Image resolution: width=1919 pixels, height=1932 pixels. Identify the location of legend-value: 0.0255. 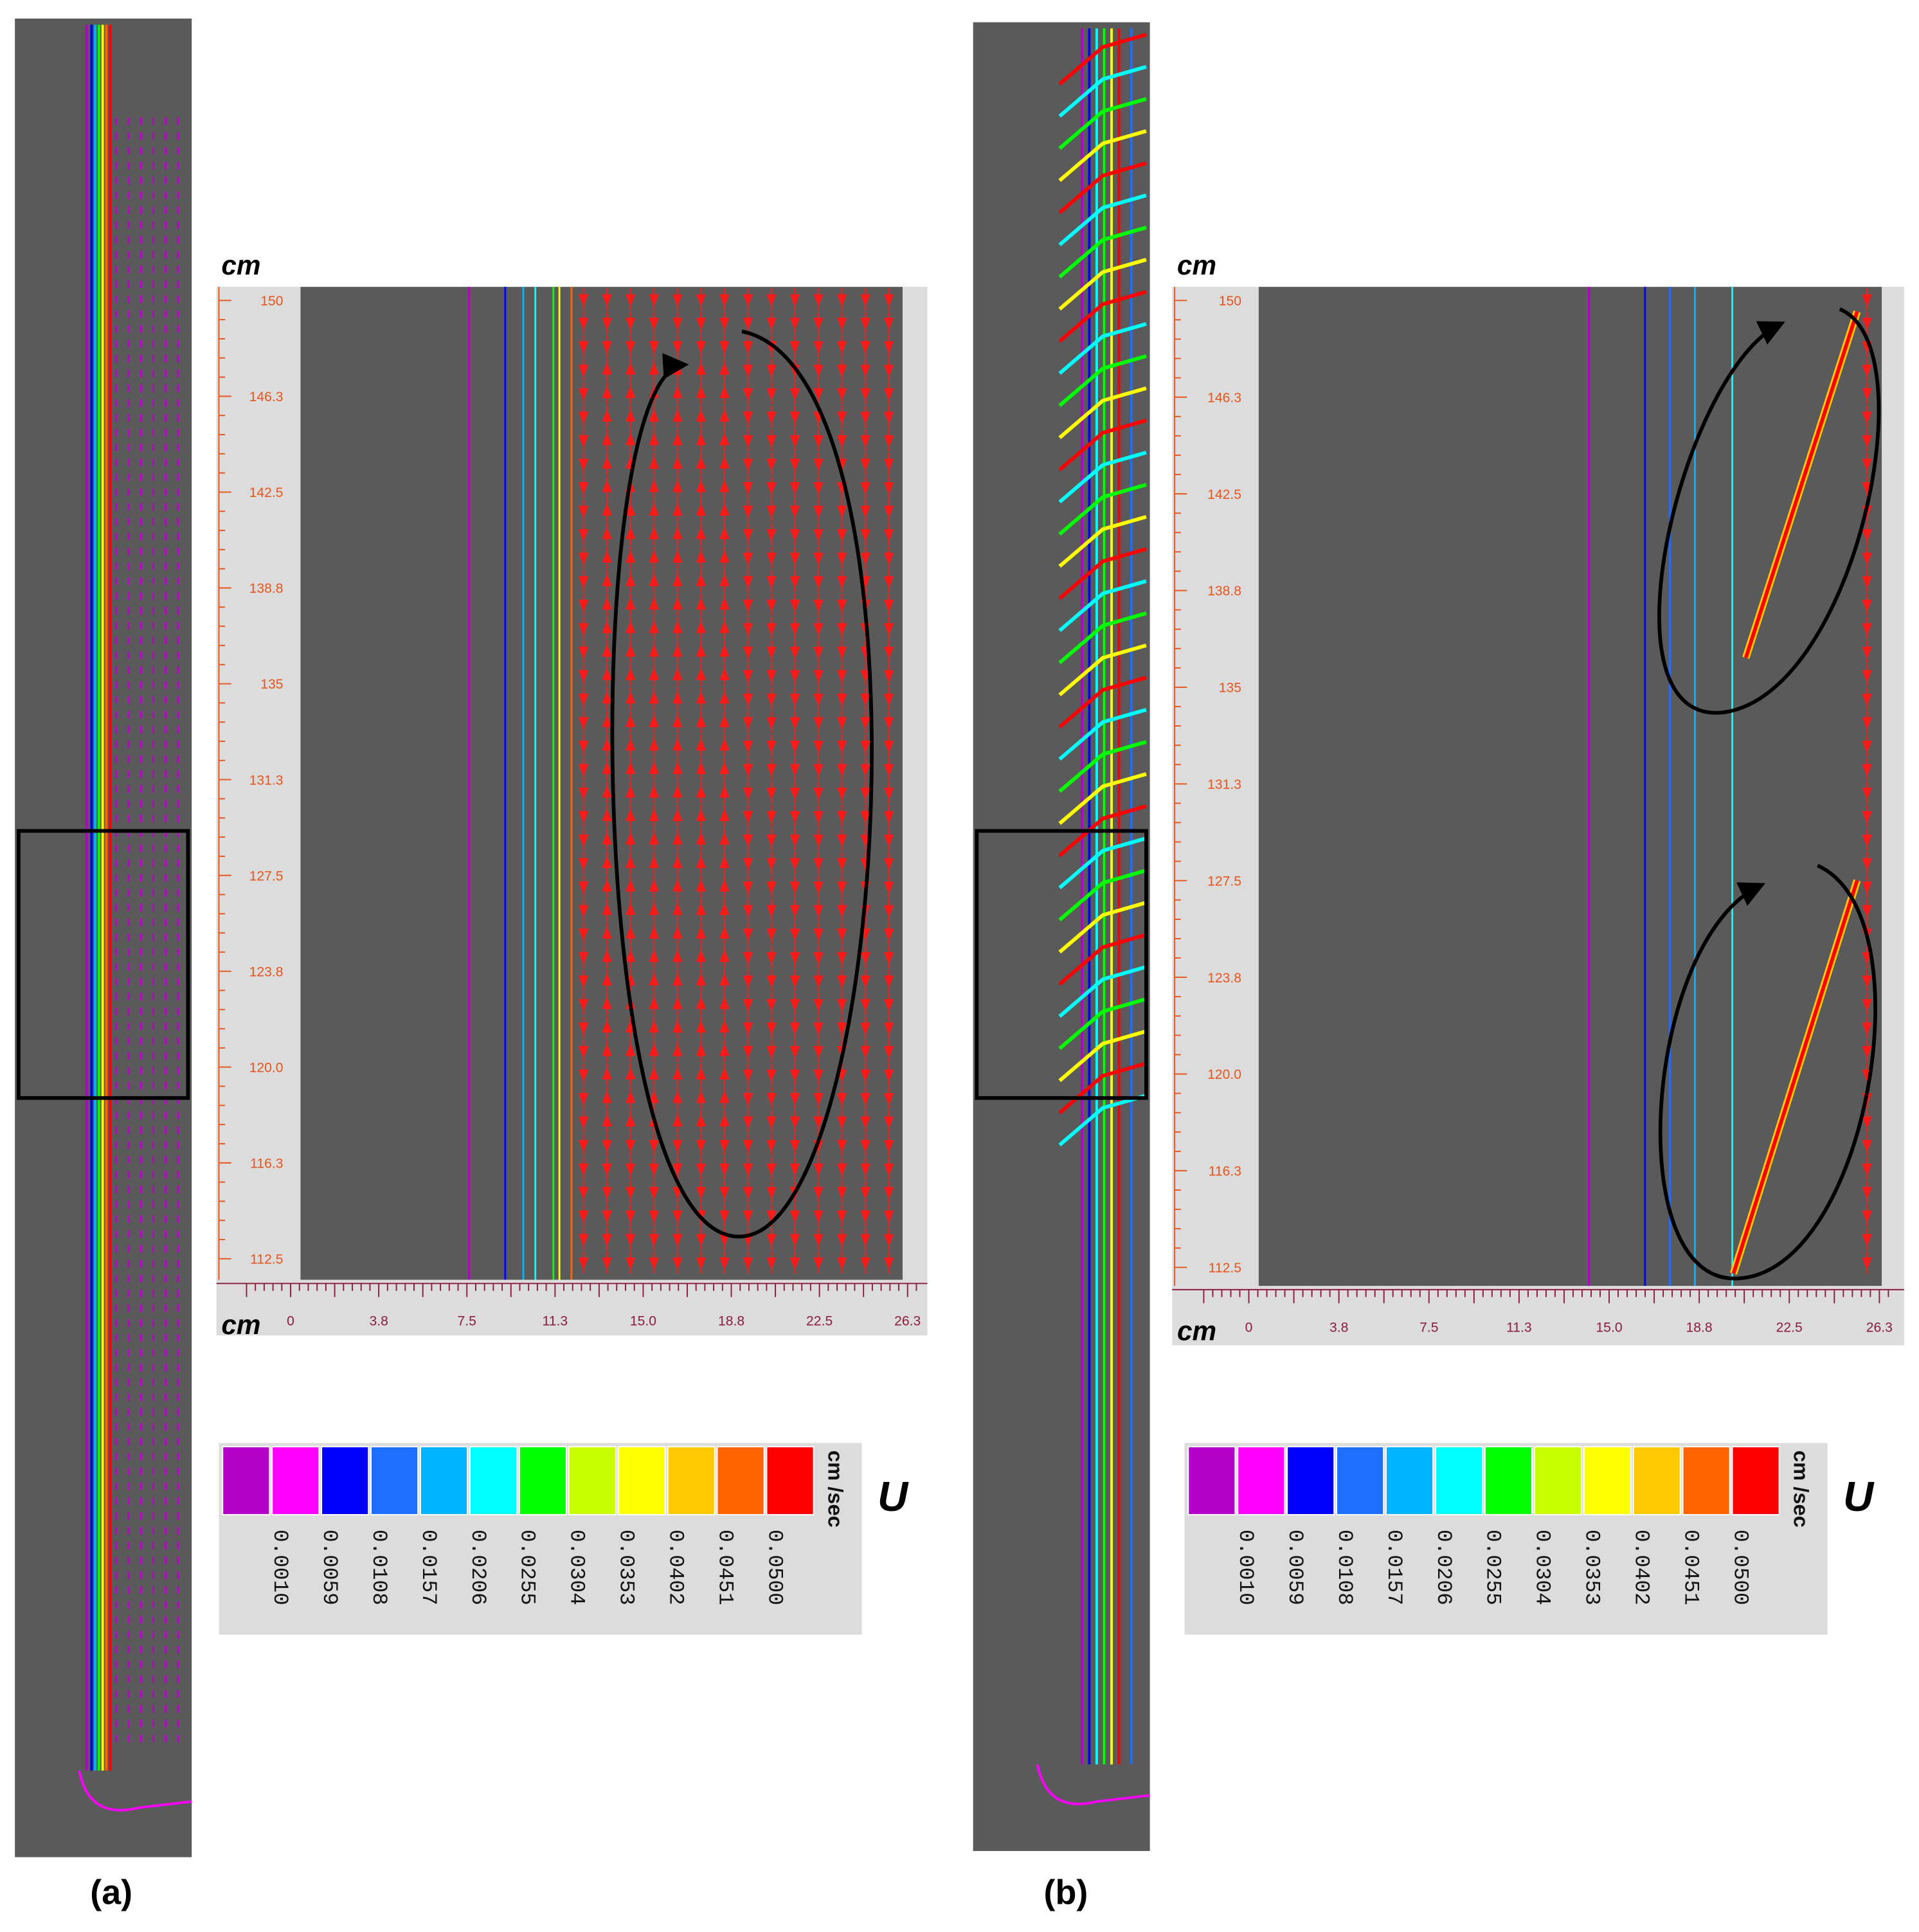
(1493, 1567).